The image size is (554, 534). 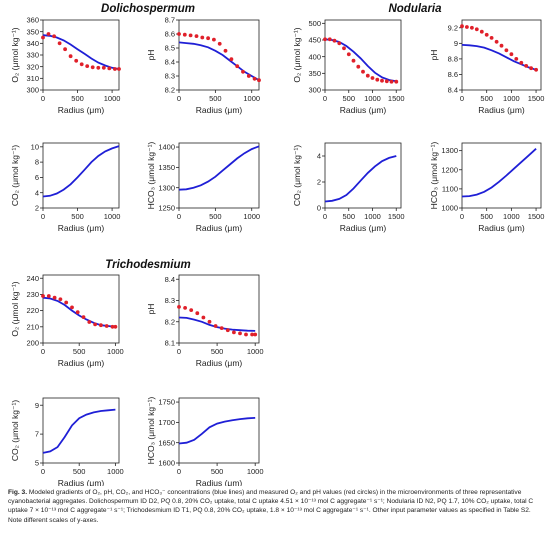 I want to click on y-tick-label: 5, so click(x=37, y=463).